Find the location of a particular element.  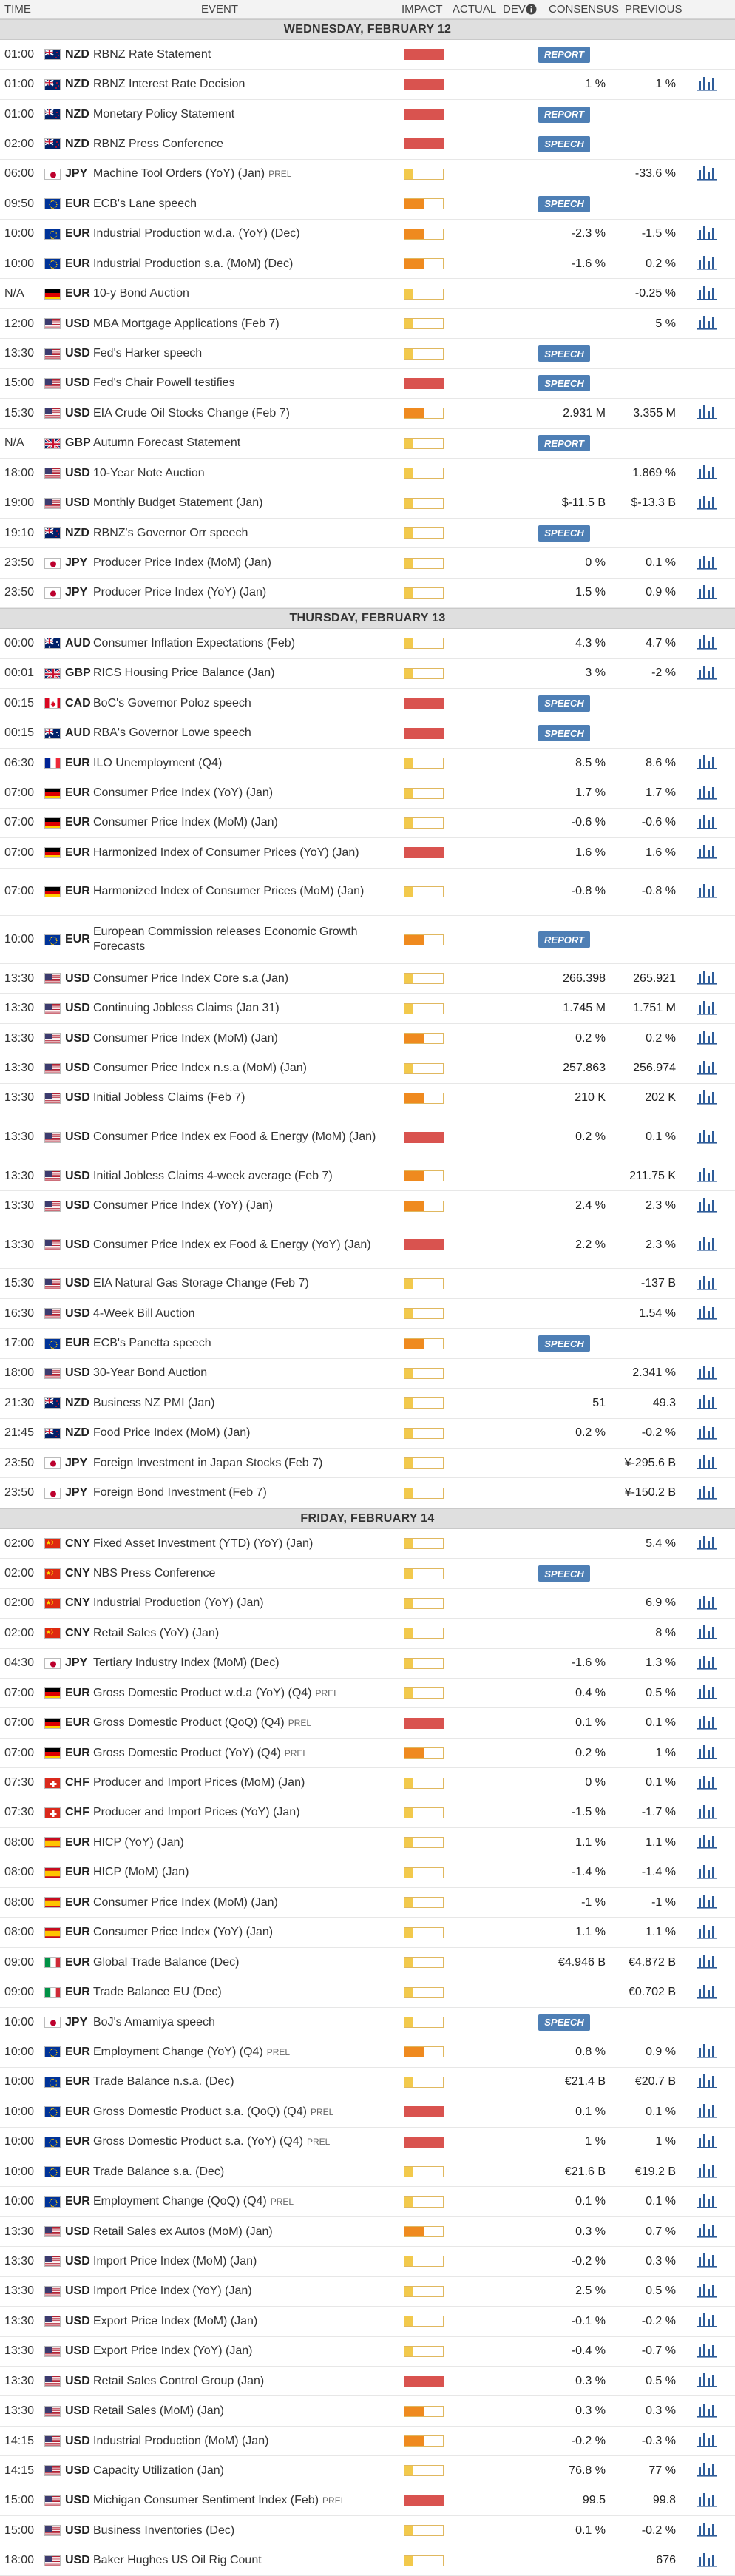

event-name: Import Price Index (MoM) (Jan) is located at coordinates (175, 2261).